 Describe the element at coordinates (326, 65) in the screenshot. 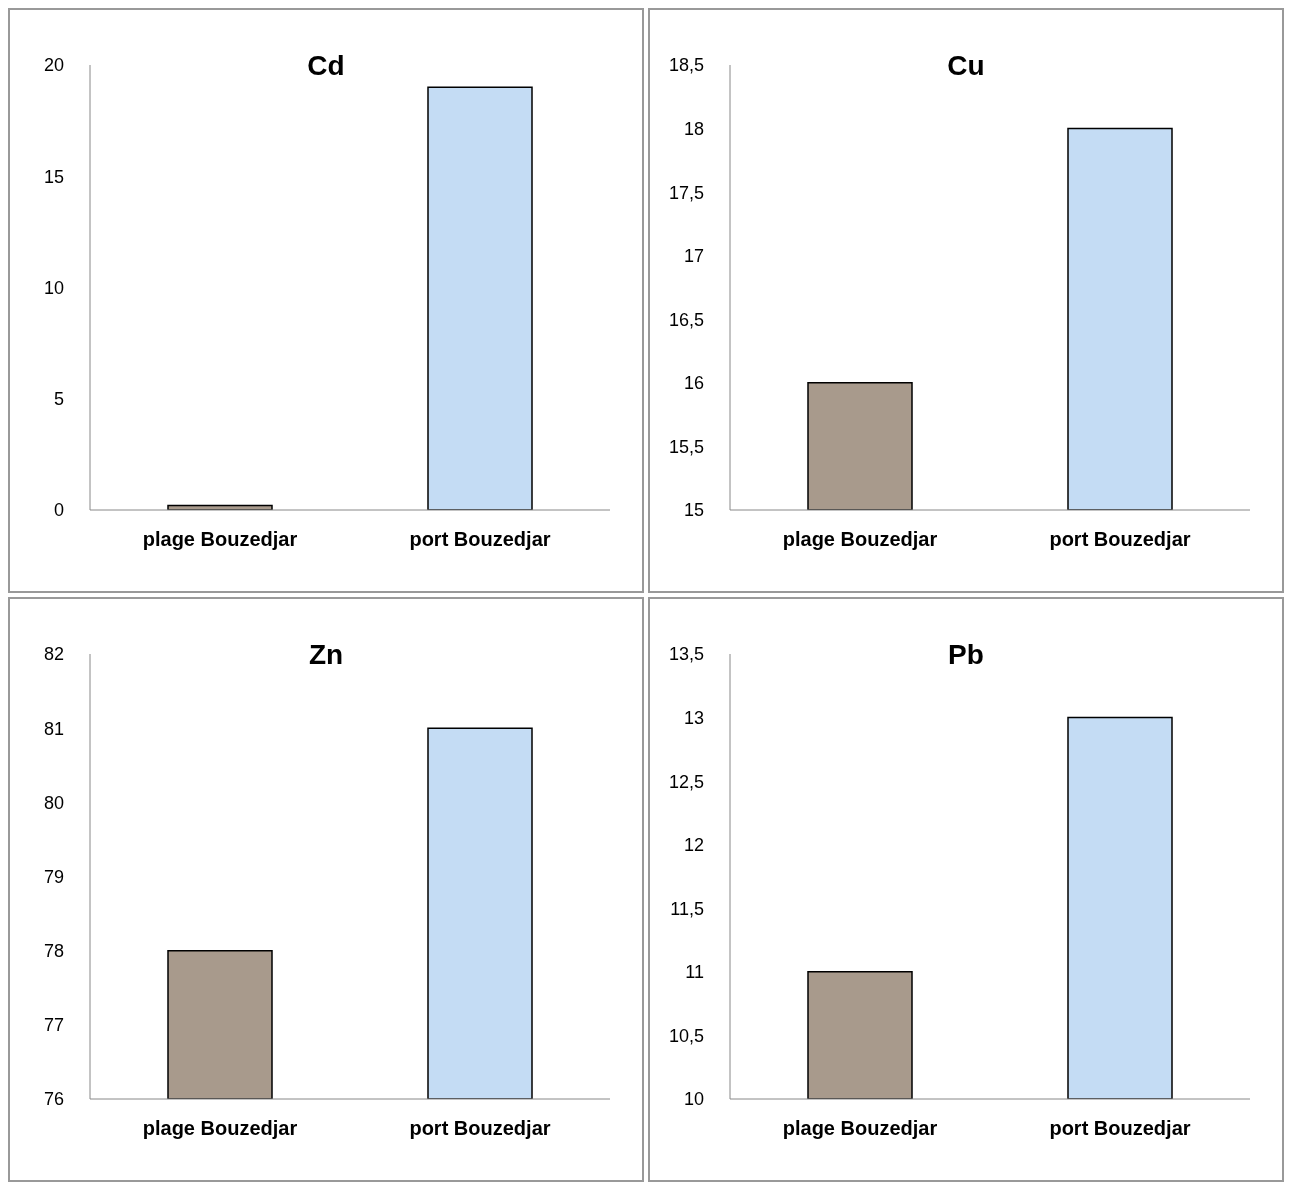

I see `chart-title: Cd` at that location.